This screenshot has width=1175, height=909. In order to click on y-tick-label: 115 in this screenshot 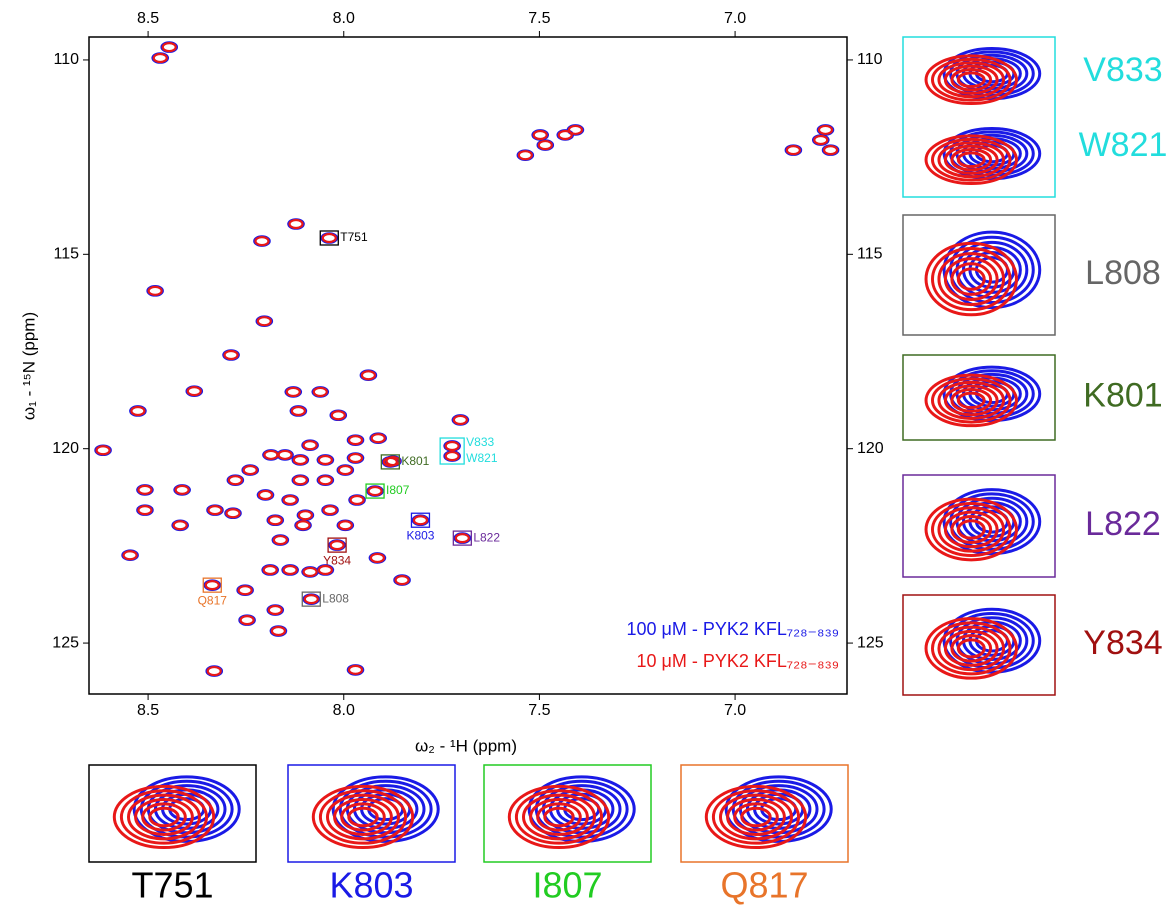, I will do `click(66, 254)`.